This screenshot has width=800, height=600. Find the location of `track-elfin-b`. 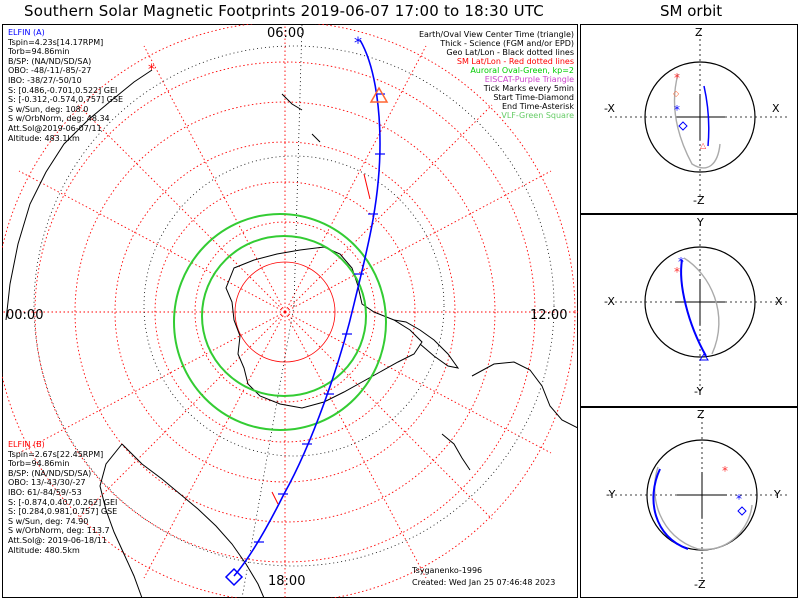

track-elfin-b is located at coordinates (321, 339).